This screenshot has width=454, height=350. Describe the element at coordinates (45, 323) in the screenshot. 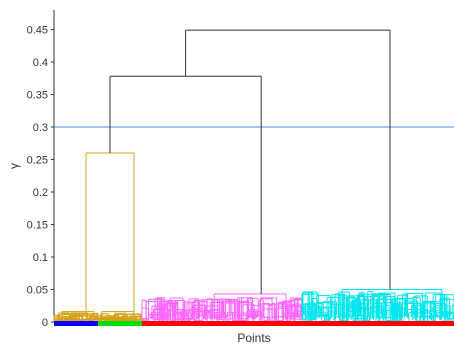

I see `y-tick-label: 0` at that location.